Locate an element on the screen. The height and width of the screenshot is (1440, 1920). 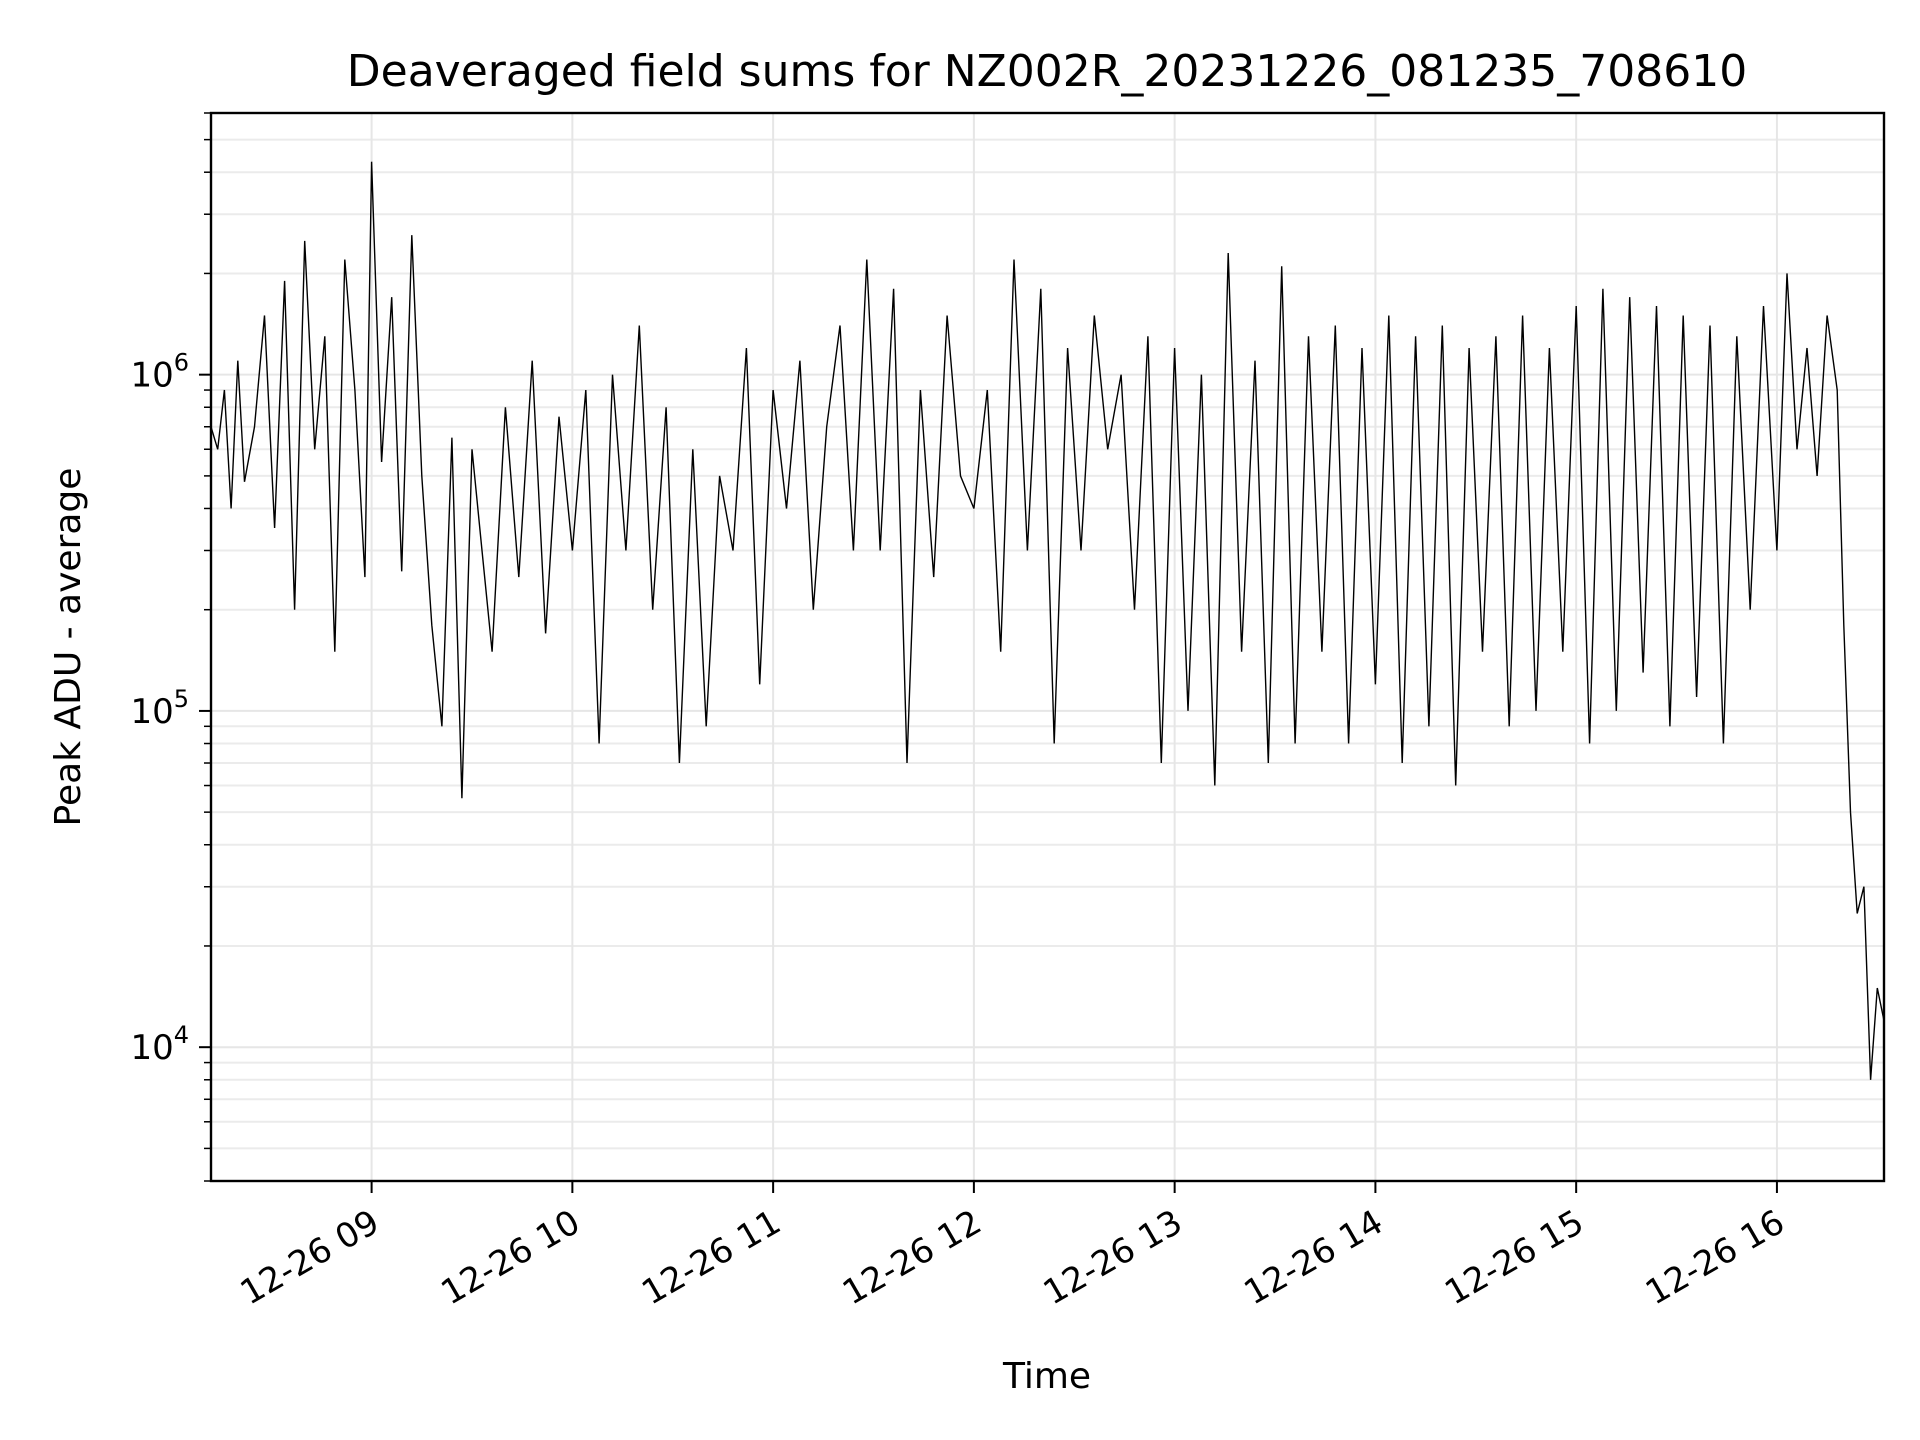
y-tick-exponent: 4 is located at coordinates (181, 1035).